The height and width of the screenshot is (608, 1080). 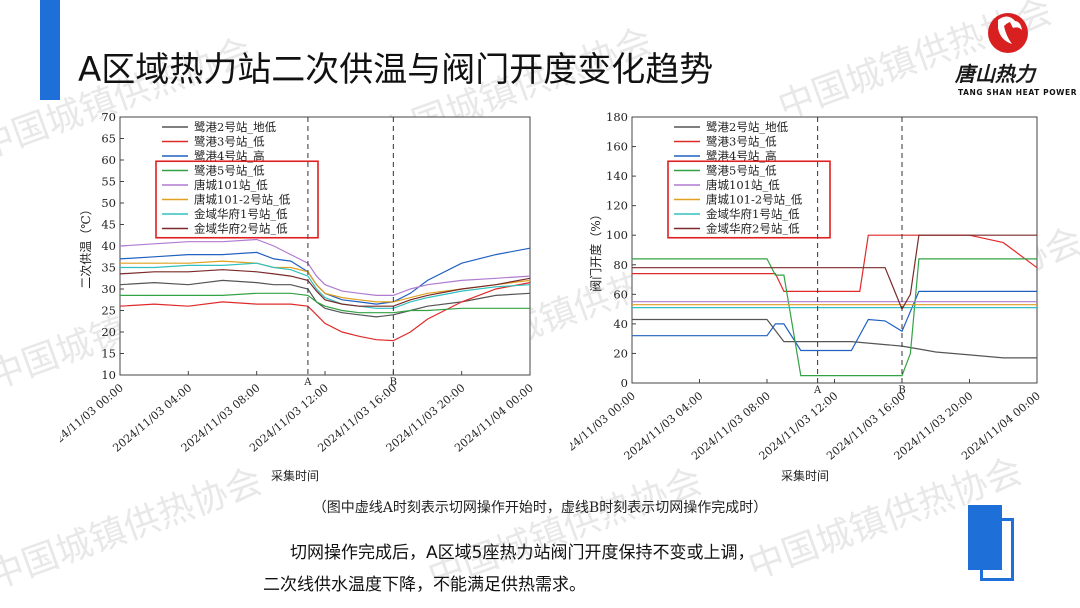 What do you see at coordinates (621, 250) in the screenshot?
I see `y-axis: 0 20 40 60 80 100 120 140 160 180` at bounding box center [621, 250].